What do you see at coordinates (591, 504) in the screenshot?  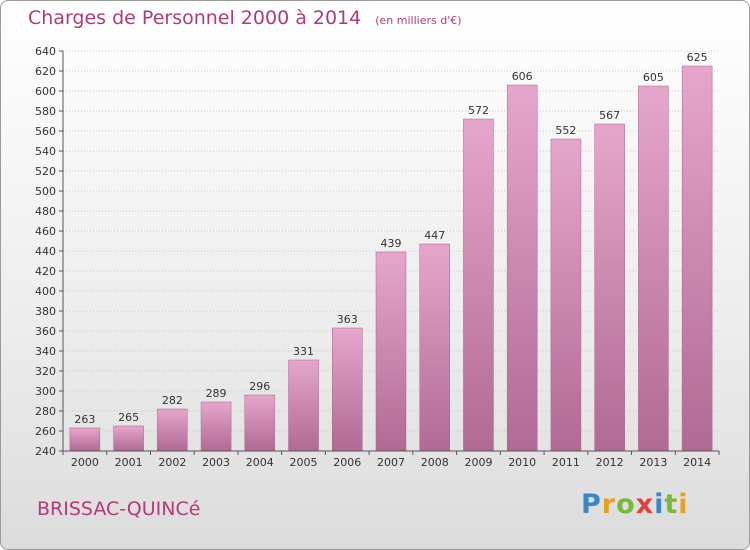 I see `logo-letter: P` at bounding box center [591, 504].